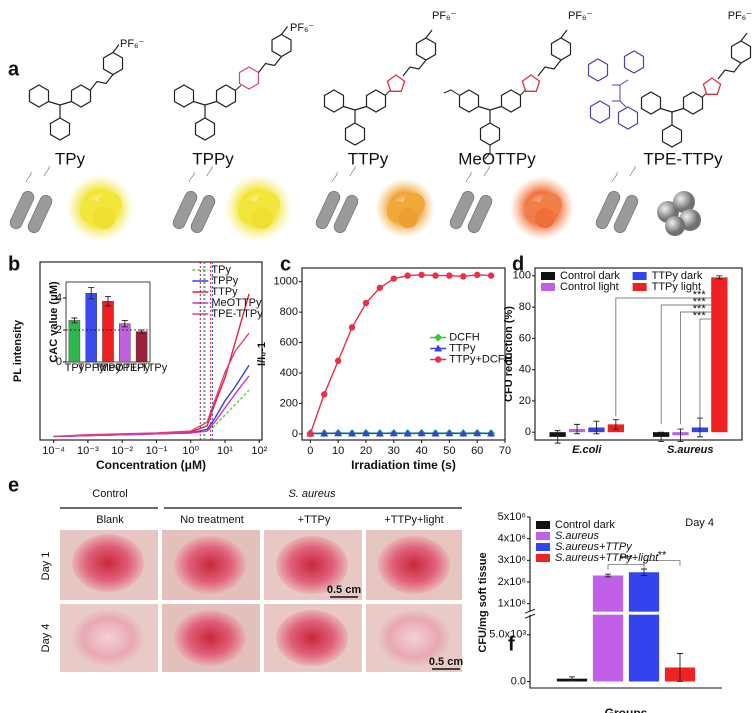  Describe the element at coordinates (70, 158) in the screenshot. I see `compound-name: TPy` at that location.